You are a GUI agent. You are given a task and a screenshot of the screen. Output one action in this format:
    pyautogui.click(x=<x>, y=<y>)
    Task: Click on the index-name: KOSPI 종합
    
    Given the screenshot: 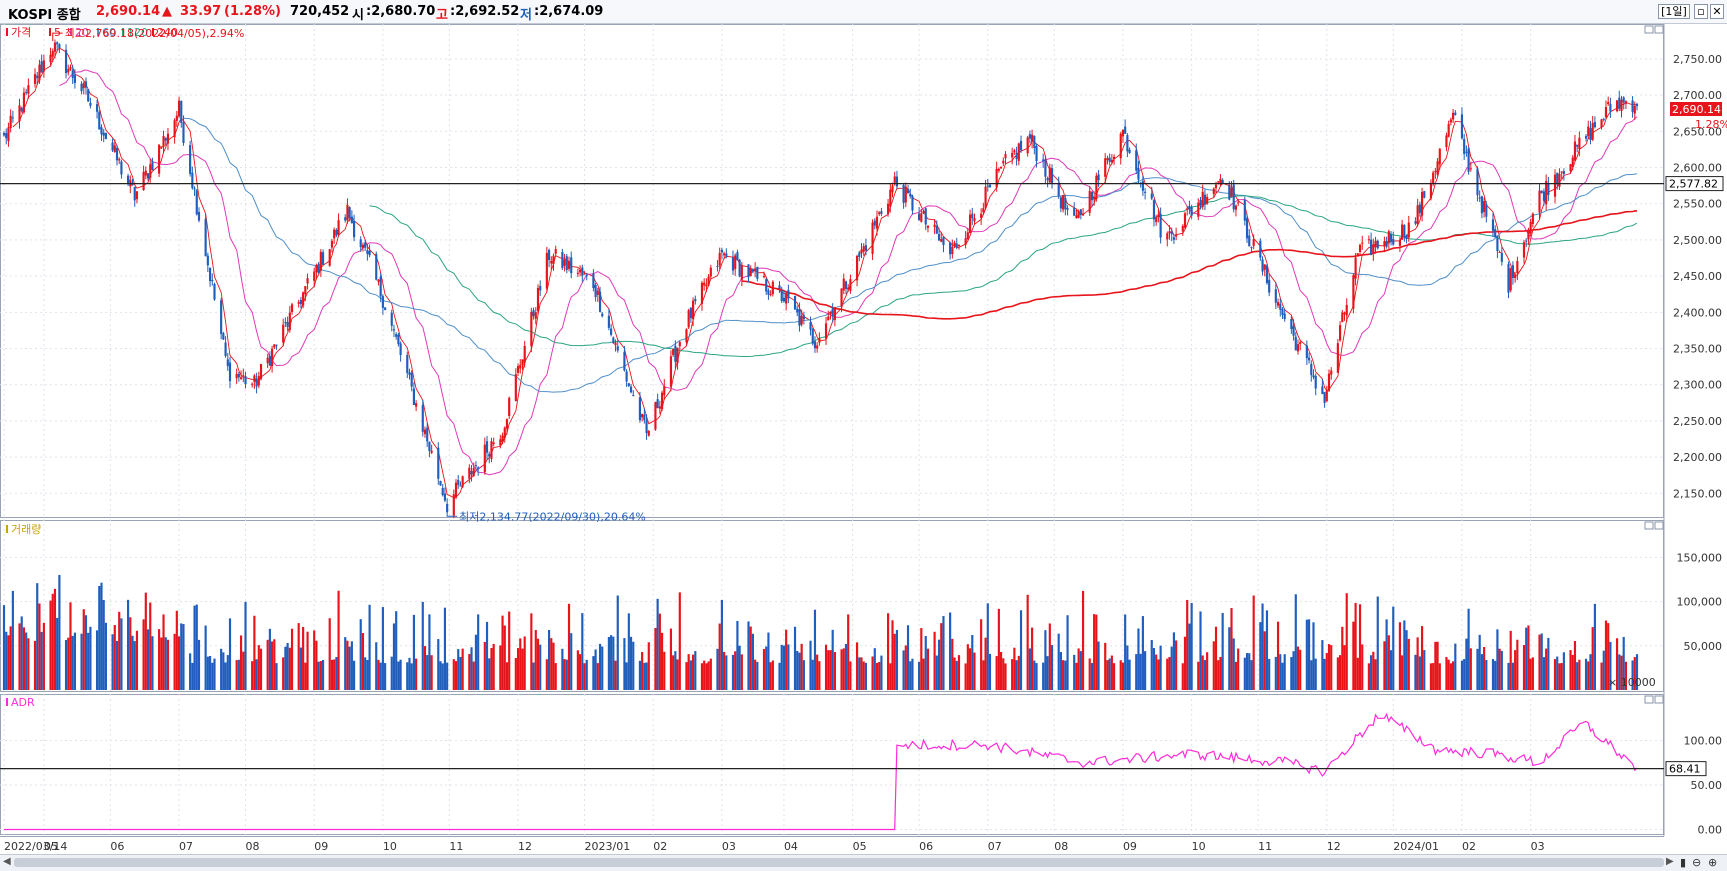 What is the action you would take?
    pyautogui.click(x=44, y=15)
    